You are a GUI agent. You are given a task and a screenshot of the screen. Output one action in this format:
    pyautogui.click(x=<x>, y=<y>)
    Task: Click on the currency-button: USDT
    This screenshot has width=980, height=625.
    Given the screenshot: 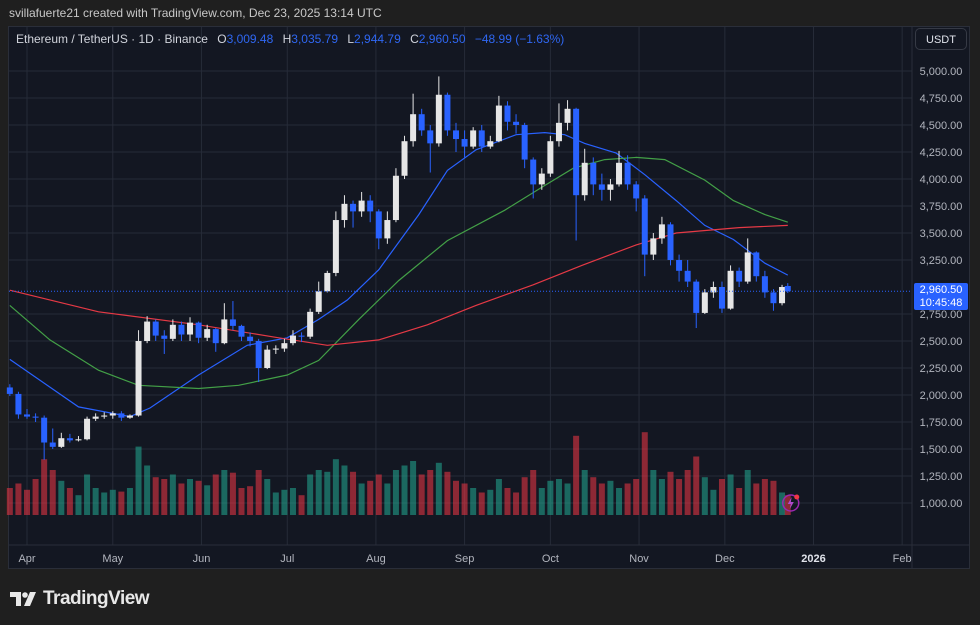 What is the action you would take?
    pyautogui.click(x=941, y=39)
    